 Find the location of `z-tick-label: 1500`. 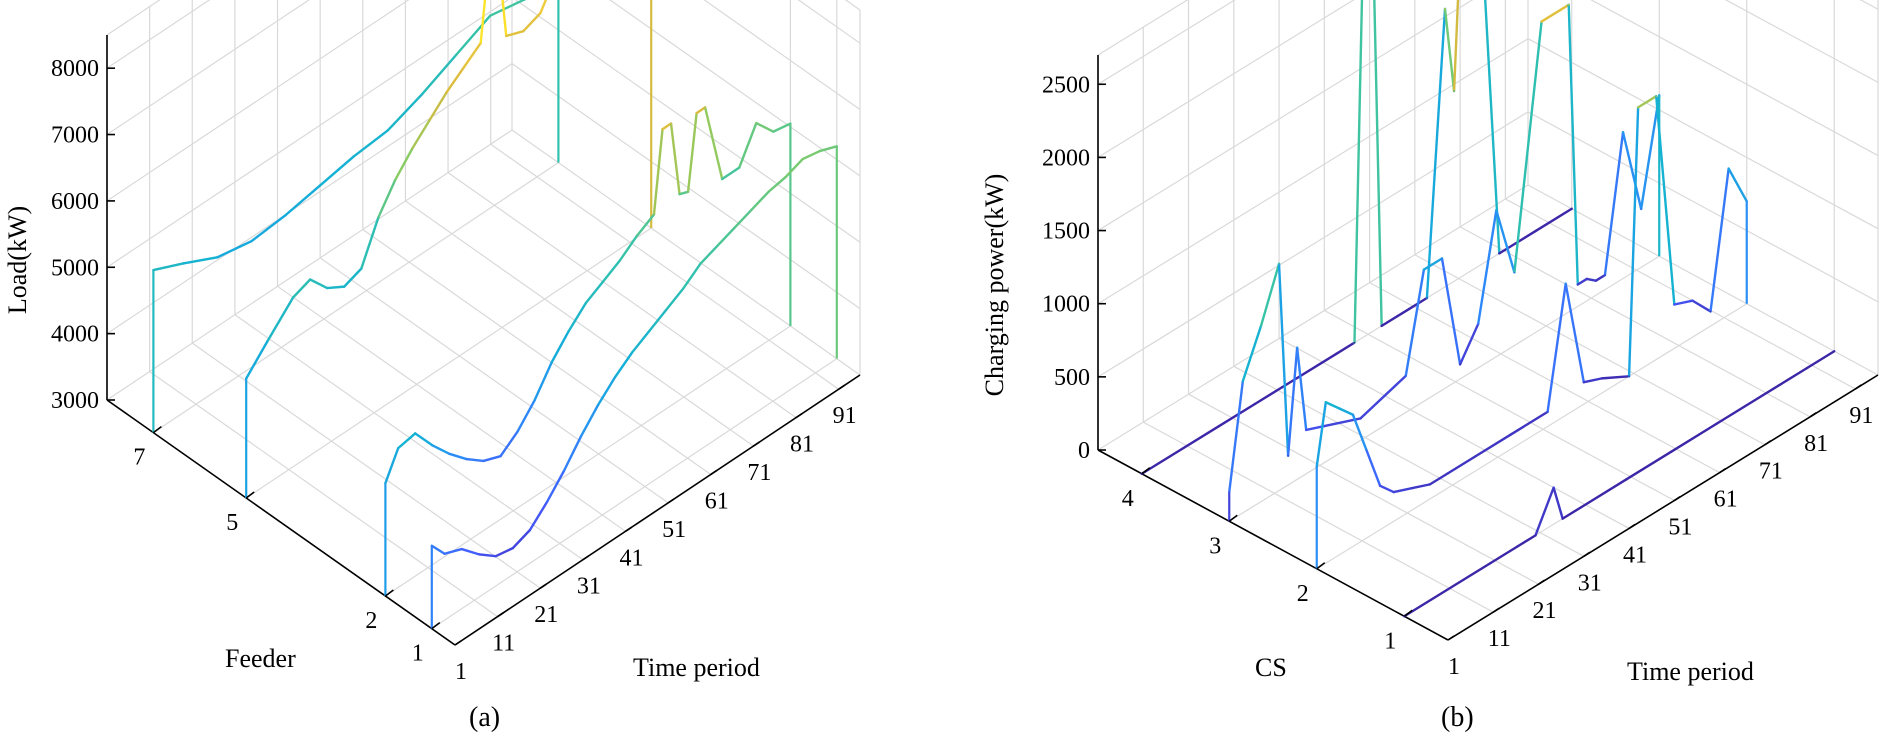

z-tick-label: 1500 is located at coordinates (1066, 232).